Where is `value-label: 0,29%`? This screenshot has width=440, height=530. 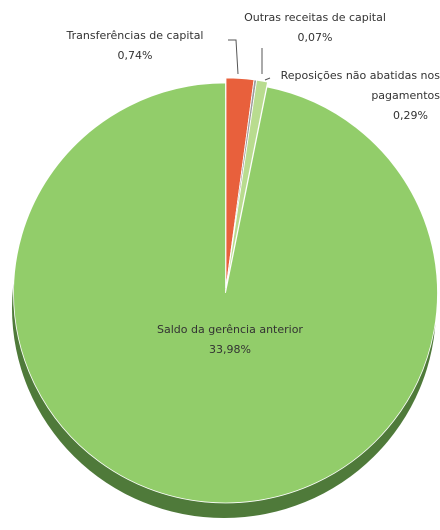 value-label: 0,29% is located at coordinates (410, 115).